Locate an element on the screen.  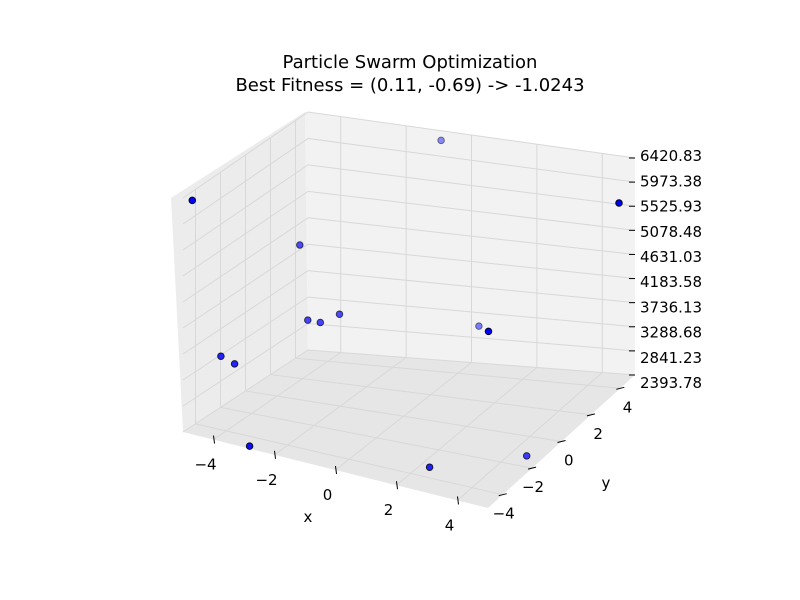
z-tick-label: 3288.68 is located at coordinates (671, 333).